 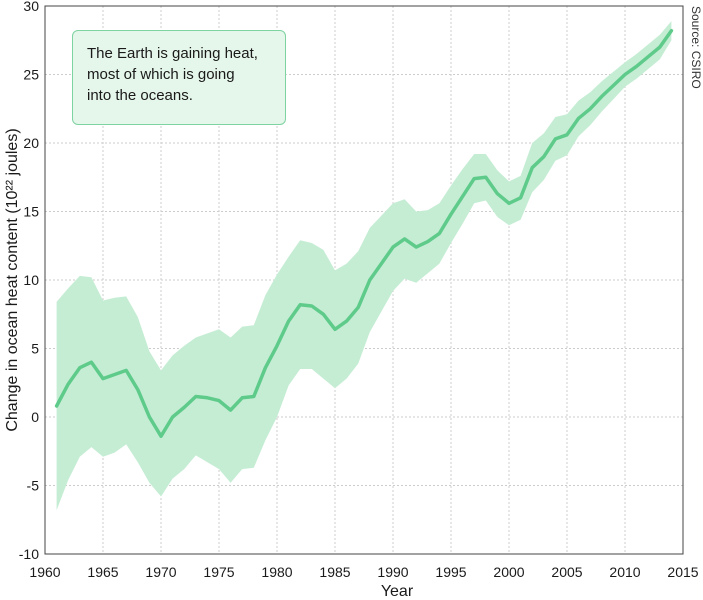 I want to click on x-tick-label: 1965, so click(x=102, y=572).